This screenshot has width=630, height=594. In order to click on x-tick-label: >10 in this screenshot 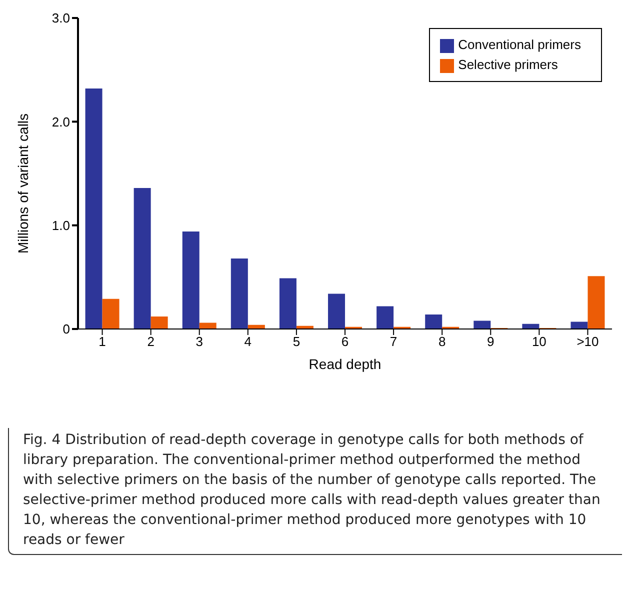, I will do `click(587, 342)`.